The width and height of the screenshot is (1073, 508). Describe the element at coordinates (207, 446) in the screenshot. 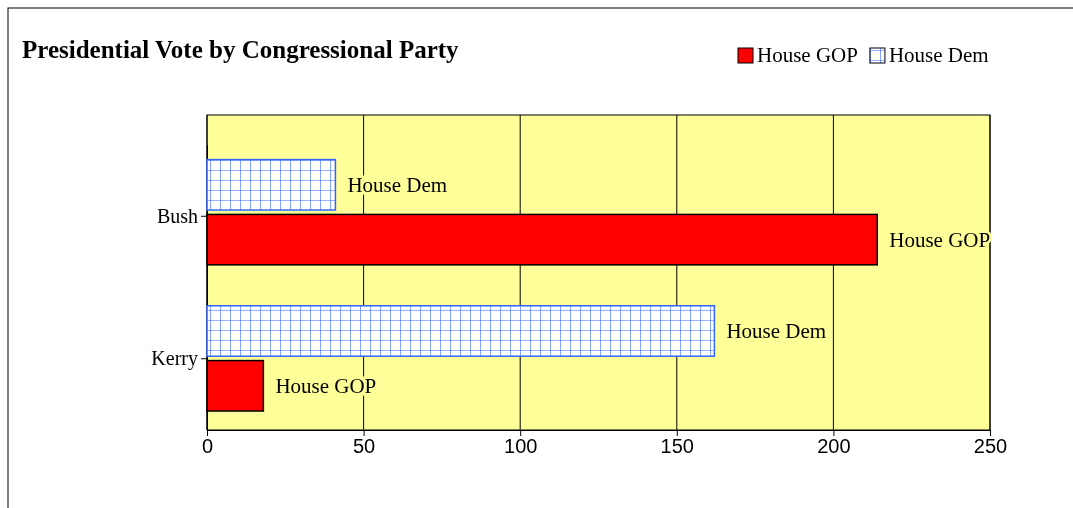

I see `x-tick-label: 0` at that location.